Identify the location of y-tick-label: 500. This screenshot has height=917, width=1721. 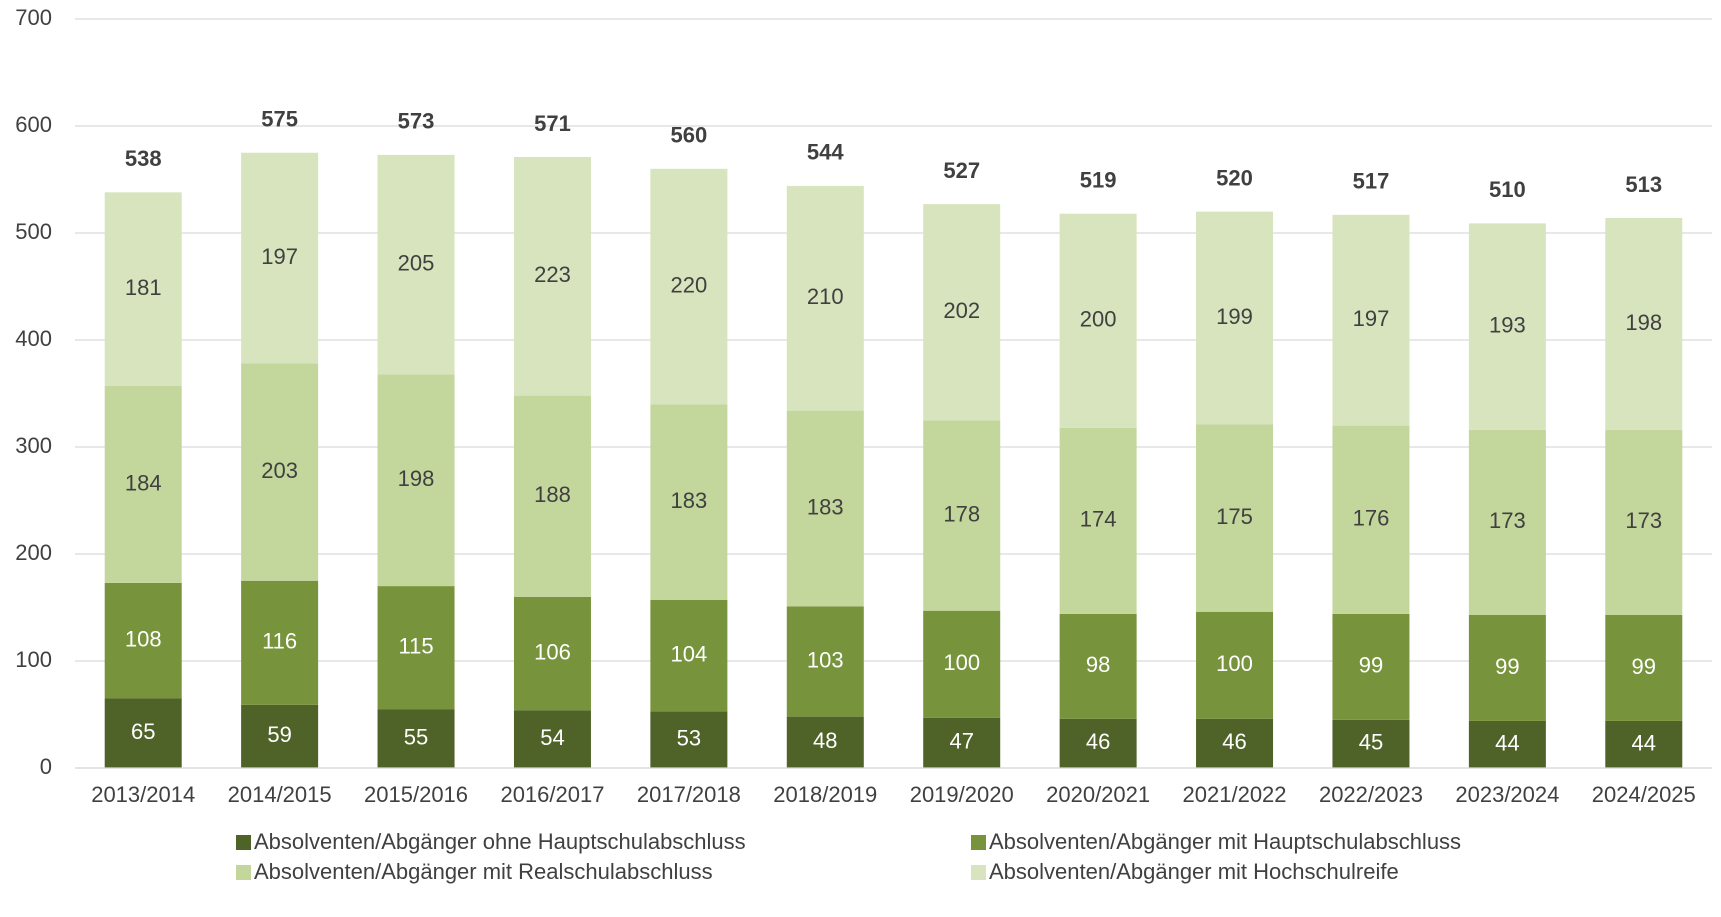
(33, 231).